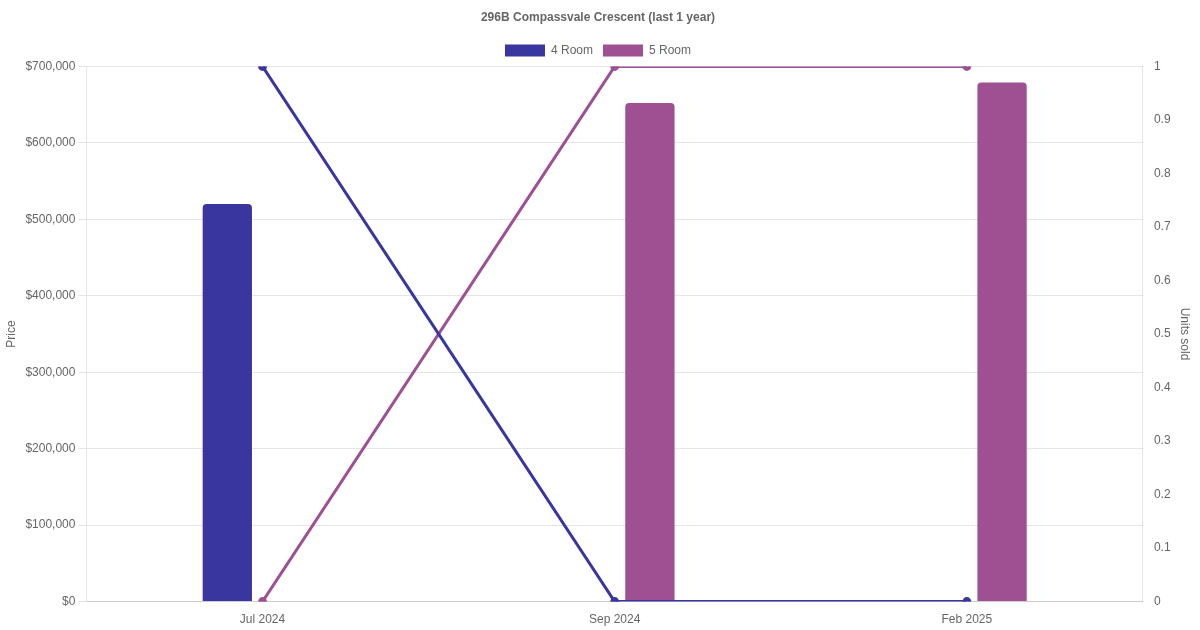 This screenshot has height=630, width=1200. Describe the element at coordinates (69, 600) in the screenshot. I see `y-tick-label: $0` at that location.